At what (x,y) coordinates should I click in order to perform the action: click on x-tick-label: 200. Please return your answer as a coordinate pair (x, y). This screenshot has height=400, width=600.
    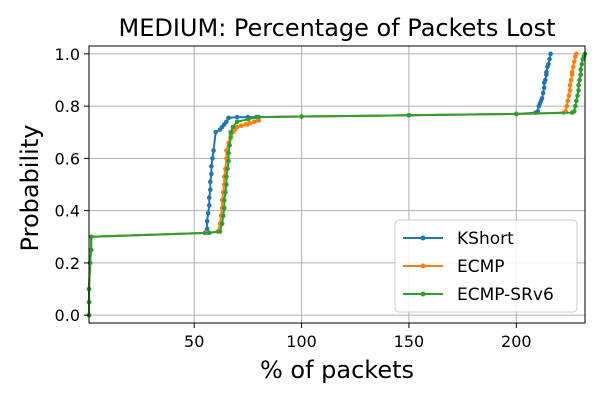
    Looking at the image, I should click on (516, 341).